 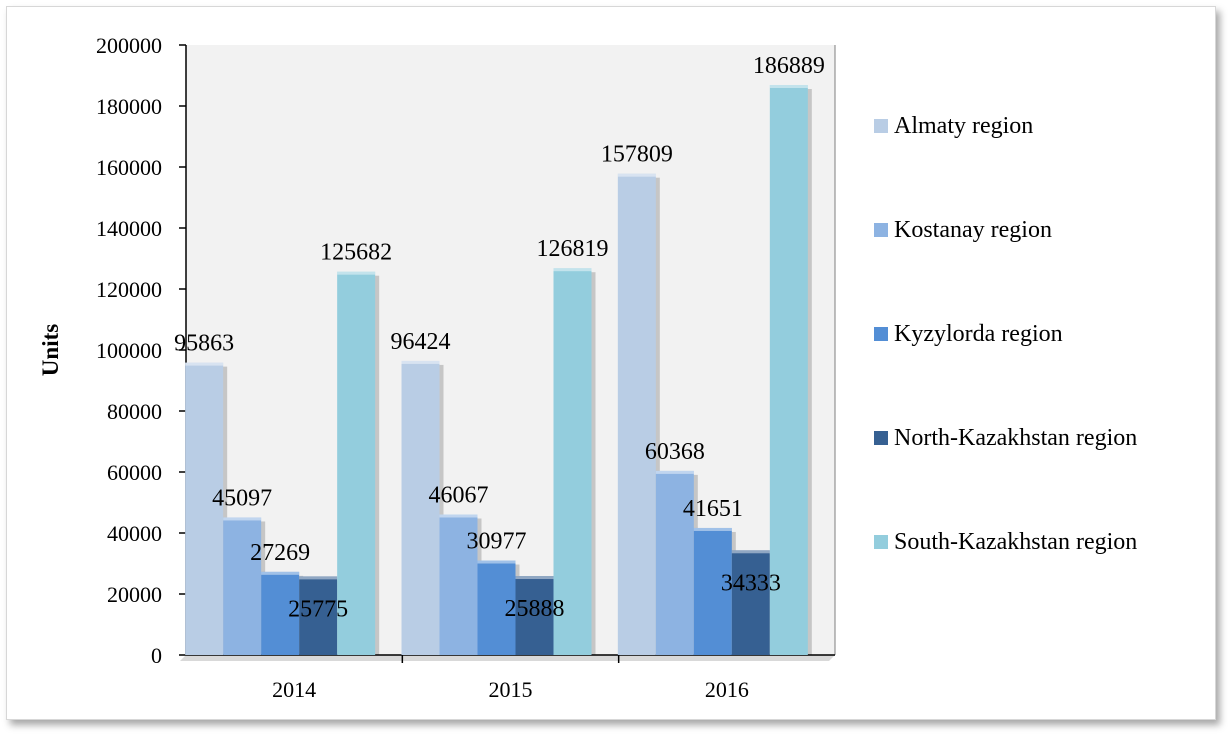 I want to click on x-tick-label: 2016, so click(x=727, y=689).